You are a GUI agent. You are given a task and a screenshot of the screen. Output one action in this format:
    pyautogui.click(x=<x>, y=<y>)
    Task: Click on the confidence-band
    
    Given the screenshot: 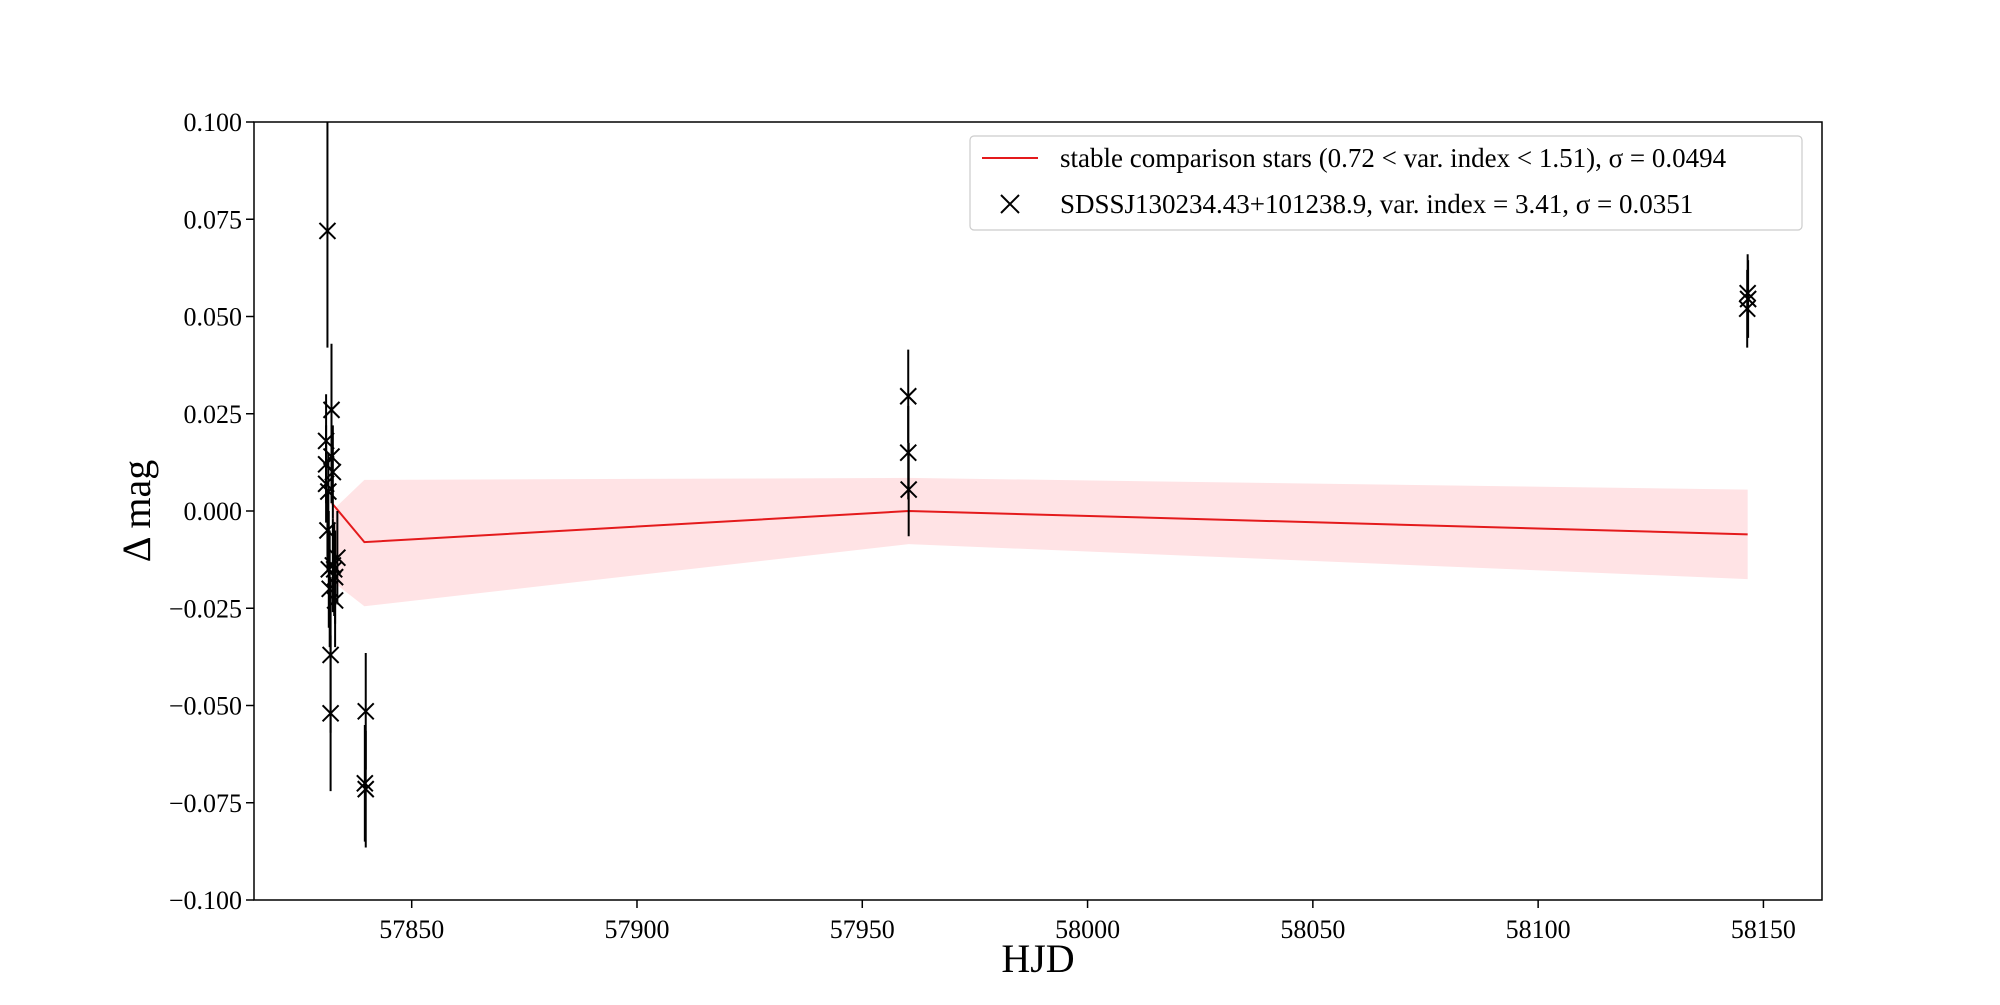 What is the action you would take?
    pyautogui.click(x=1039, y=542)
    